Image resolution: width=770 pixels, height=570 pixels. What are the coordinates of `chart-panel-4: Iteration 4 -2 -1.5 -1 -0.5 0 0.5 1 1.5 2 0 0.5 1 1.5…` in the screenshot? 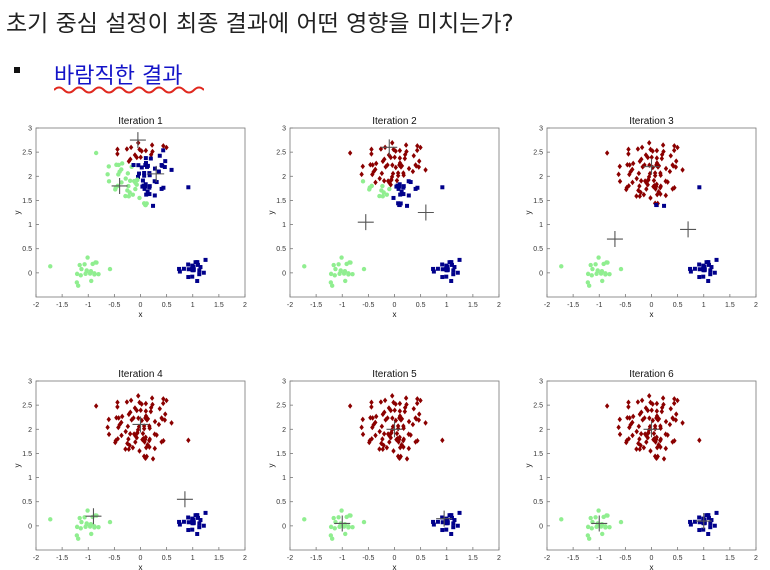 It's located at (130, 469).